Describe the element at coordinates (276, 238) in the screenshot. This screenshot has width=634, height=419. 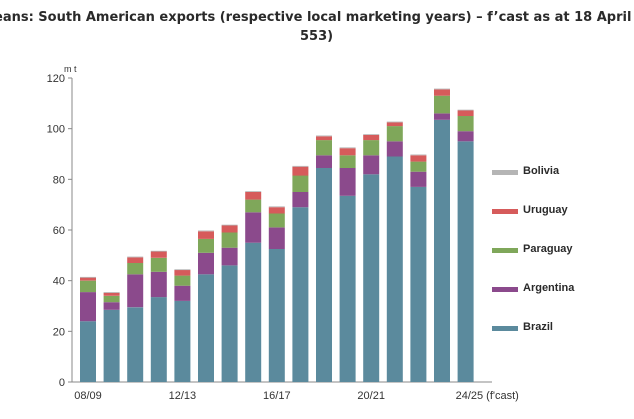
I see `bar-argentina-2016/17` at that location.